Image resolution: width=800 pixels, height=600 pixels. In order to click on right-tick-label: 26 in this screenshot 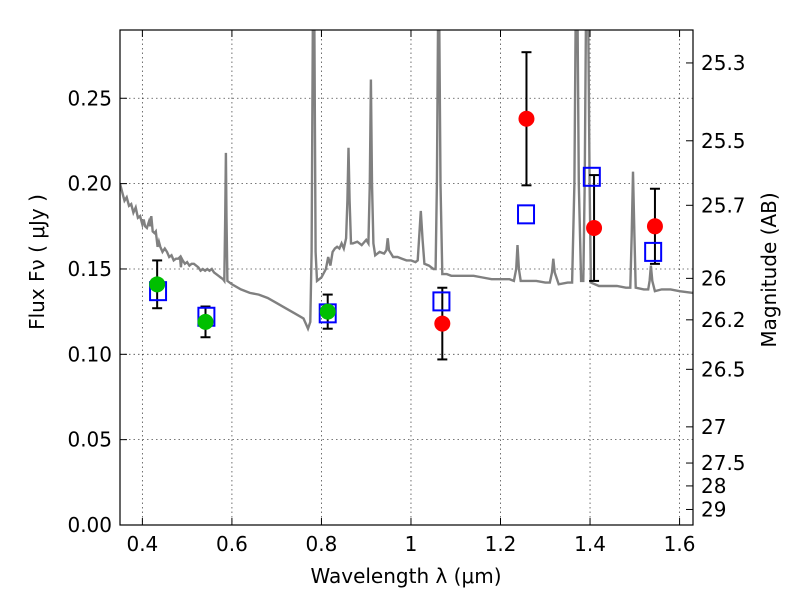, I will do `click(713, 278)`.